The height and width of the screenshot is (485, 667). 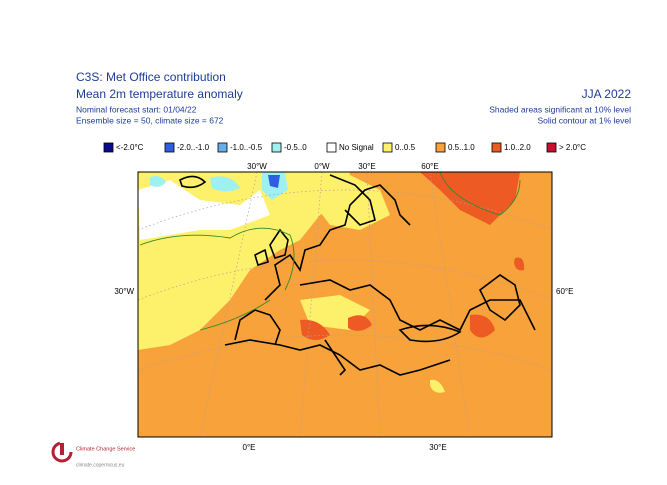 What do you see at coordinates (322, 166) in the screenshot?
I see `lon-label: 0°W` at bounding box center [322, 166].